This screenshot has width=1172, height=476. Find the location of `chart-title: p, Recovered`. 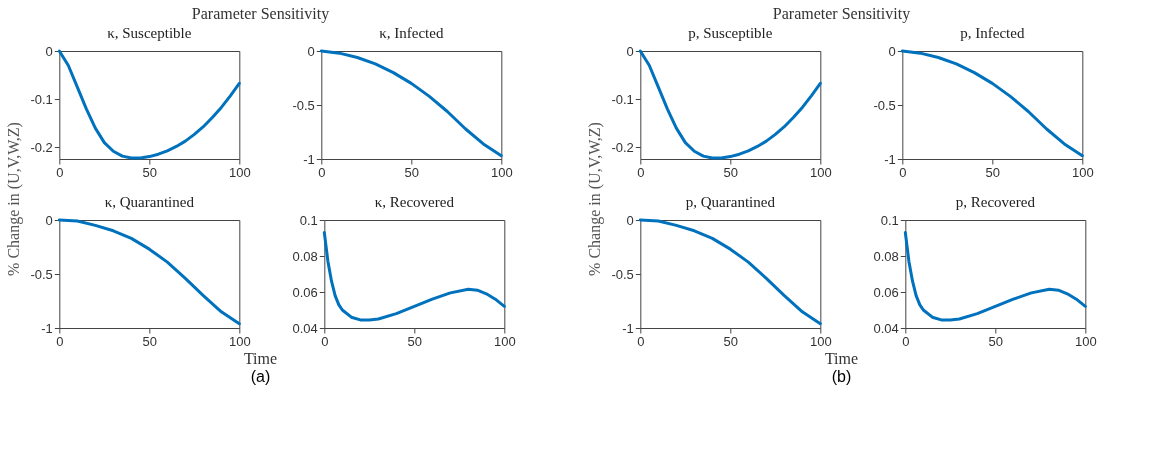

chart-title: p, Recovered is located at coordinates (995, 202).